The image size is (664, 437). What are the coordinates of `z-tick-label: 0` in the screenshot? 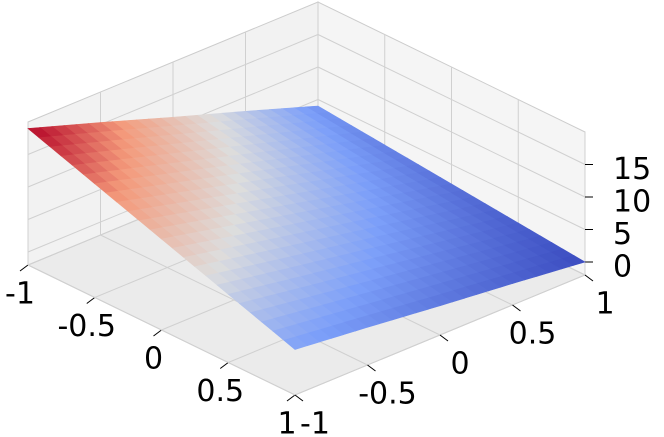 It's located at (622, 267).